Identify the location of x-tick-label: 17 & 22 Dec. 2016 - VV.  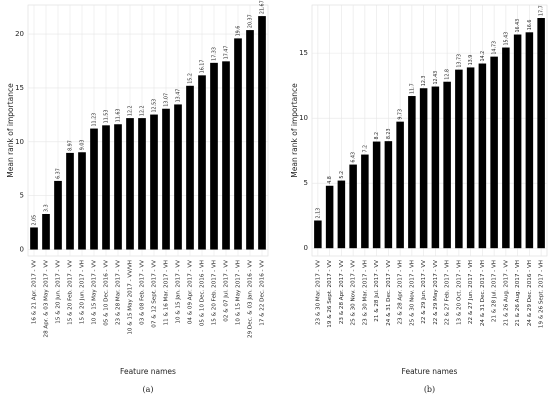
(263, 293).